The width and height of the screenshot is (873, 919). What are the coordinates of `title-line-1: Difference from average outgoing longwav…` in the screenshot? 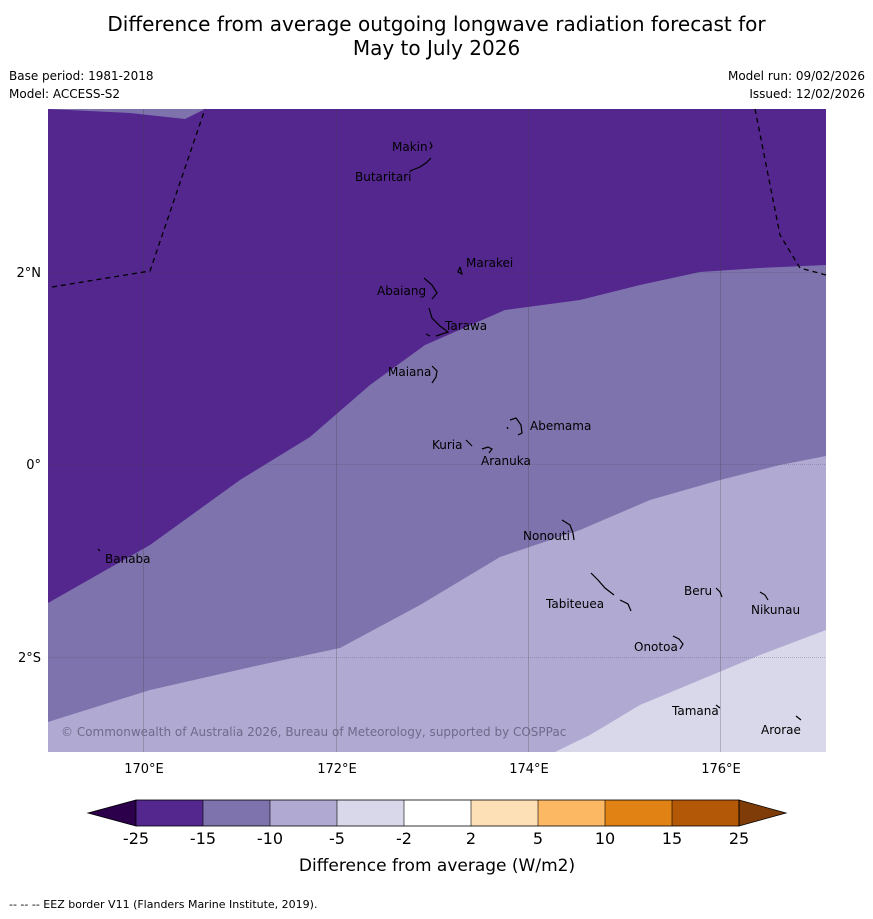 It's located at (436, 24).